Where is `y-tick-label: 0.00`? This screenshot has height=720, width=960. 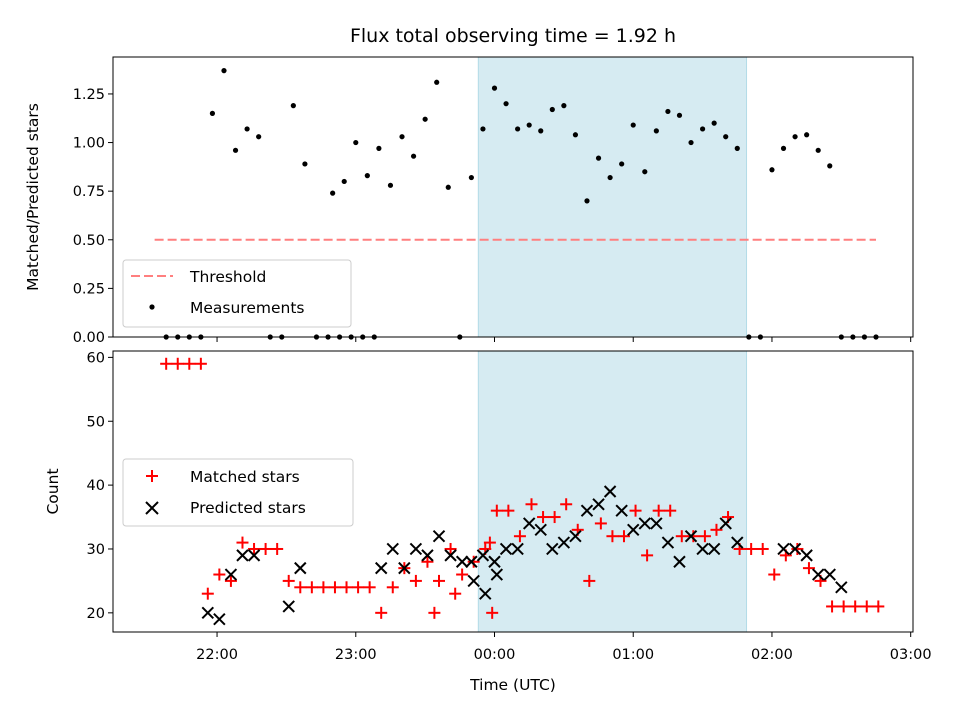
y-tick-label: 0.00 is located at coordinates (89, 338).